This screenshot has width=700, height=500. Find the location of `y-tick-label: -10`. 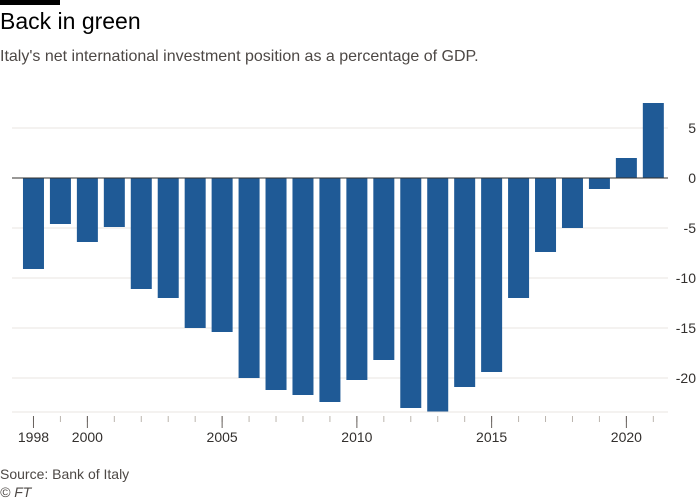

y-tick-label: -10 is located at coordinates (686, 278).